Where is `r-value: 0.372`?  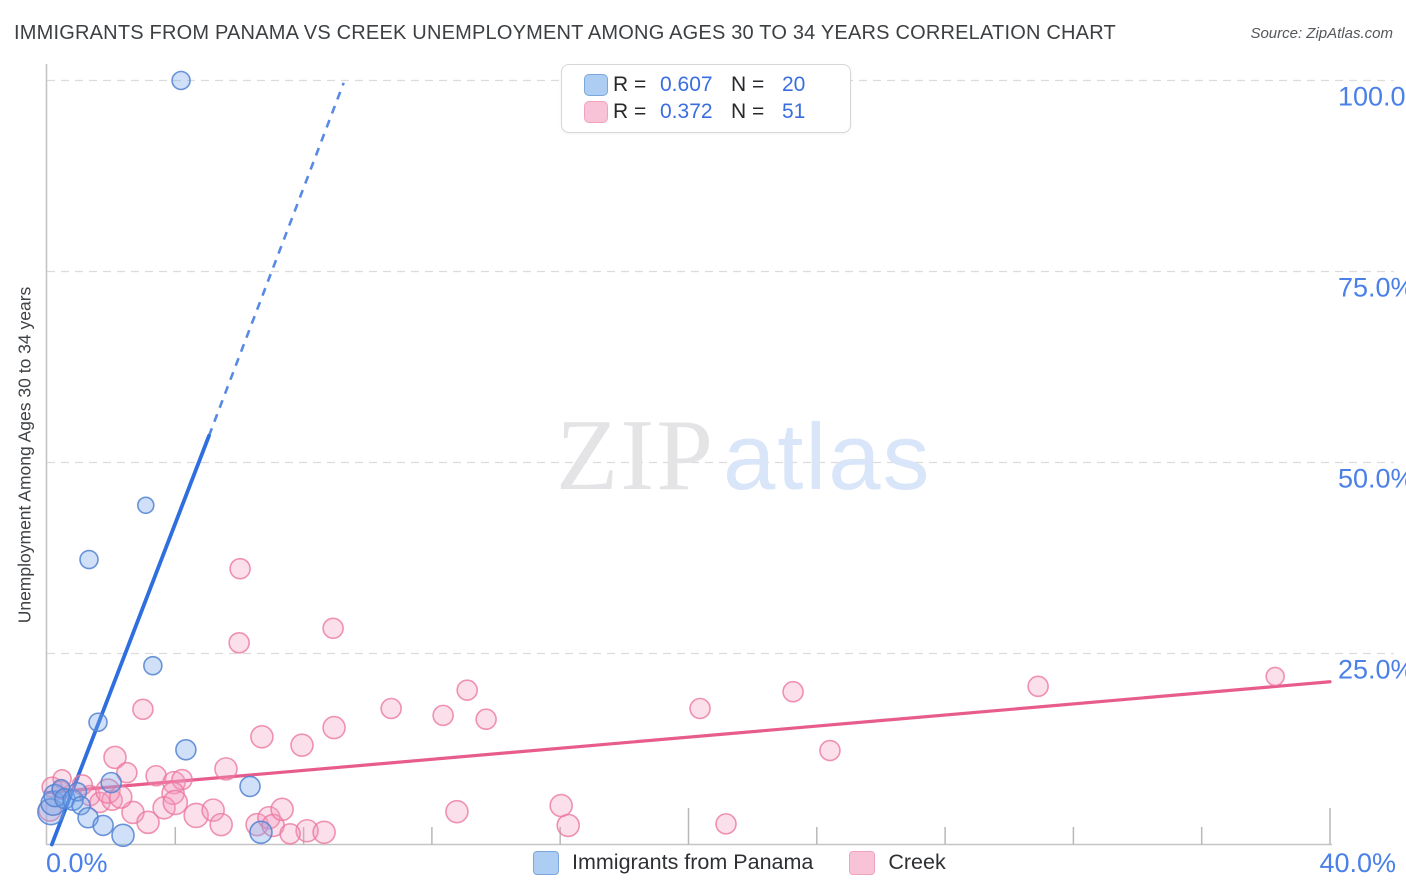 r-value: 0.372 is located at coordinates (686, 111).